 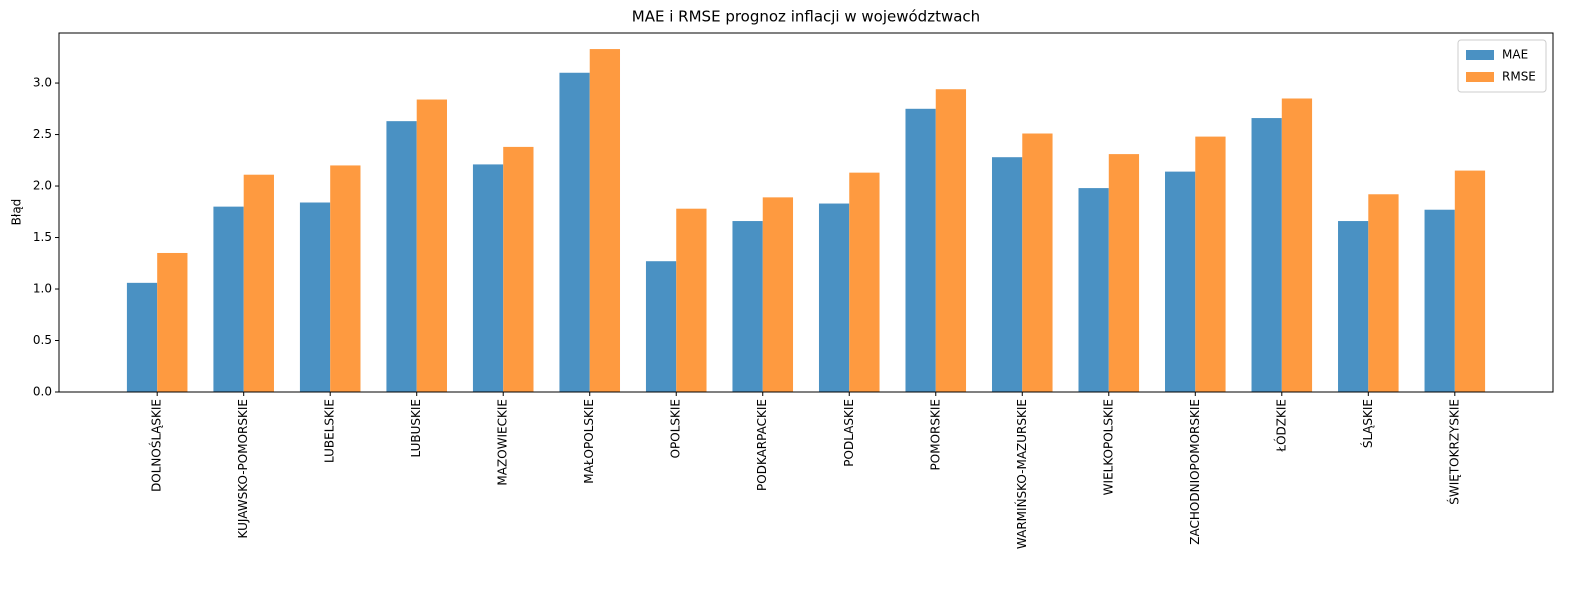 I want to click on x-tick-label: MAZOWIECKIE, so click(x=503, y=442).